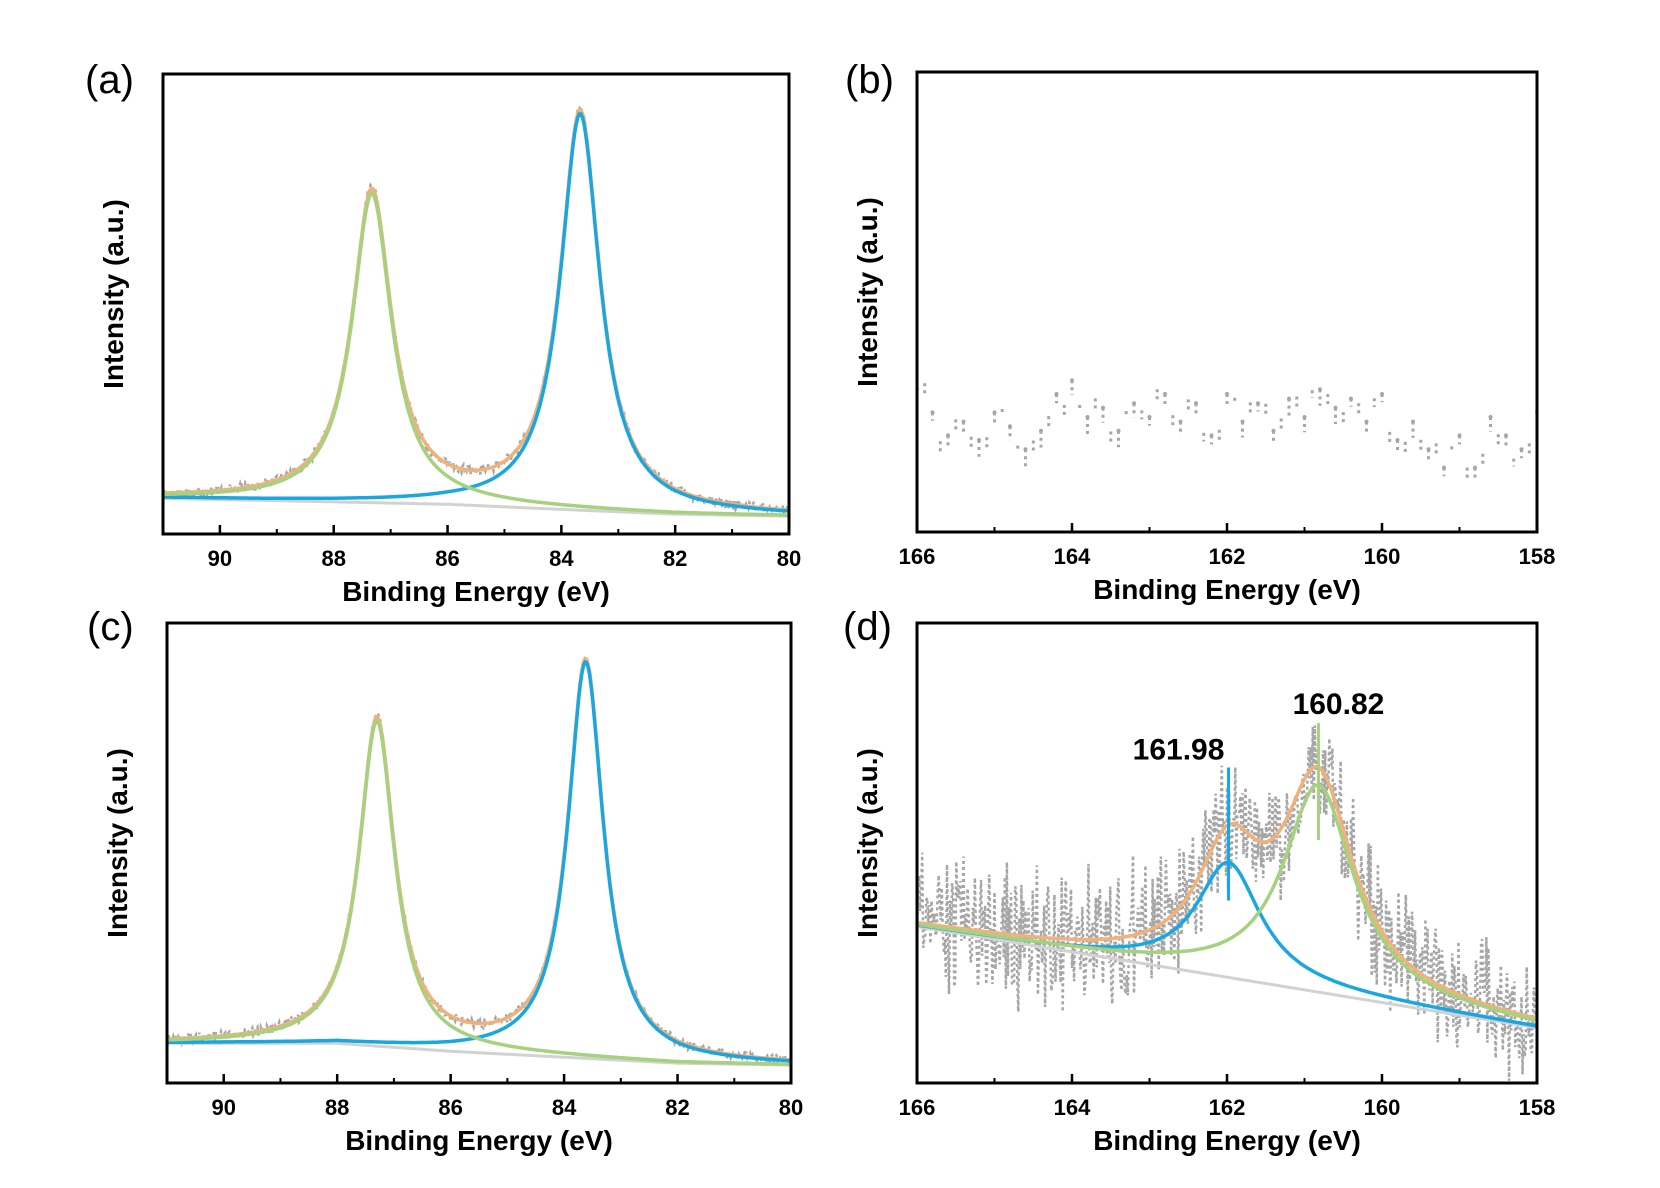  Describe the element at coordinates (1339, 704) in the screenshot. I see `peak-annotation: 160.82` at that location.